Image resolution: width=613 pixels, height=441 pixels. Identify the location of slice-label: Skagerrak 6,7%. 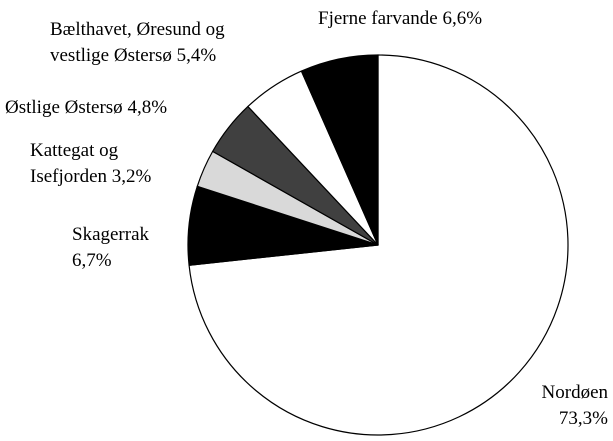
(122, 248).